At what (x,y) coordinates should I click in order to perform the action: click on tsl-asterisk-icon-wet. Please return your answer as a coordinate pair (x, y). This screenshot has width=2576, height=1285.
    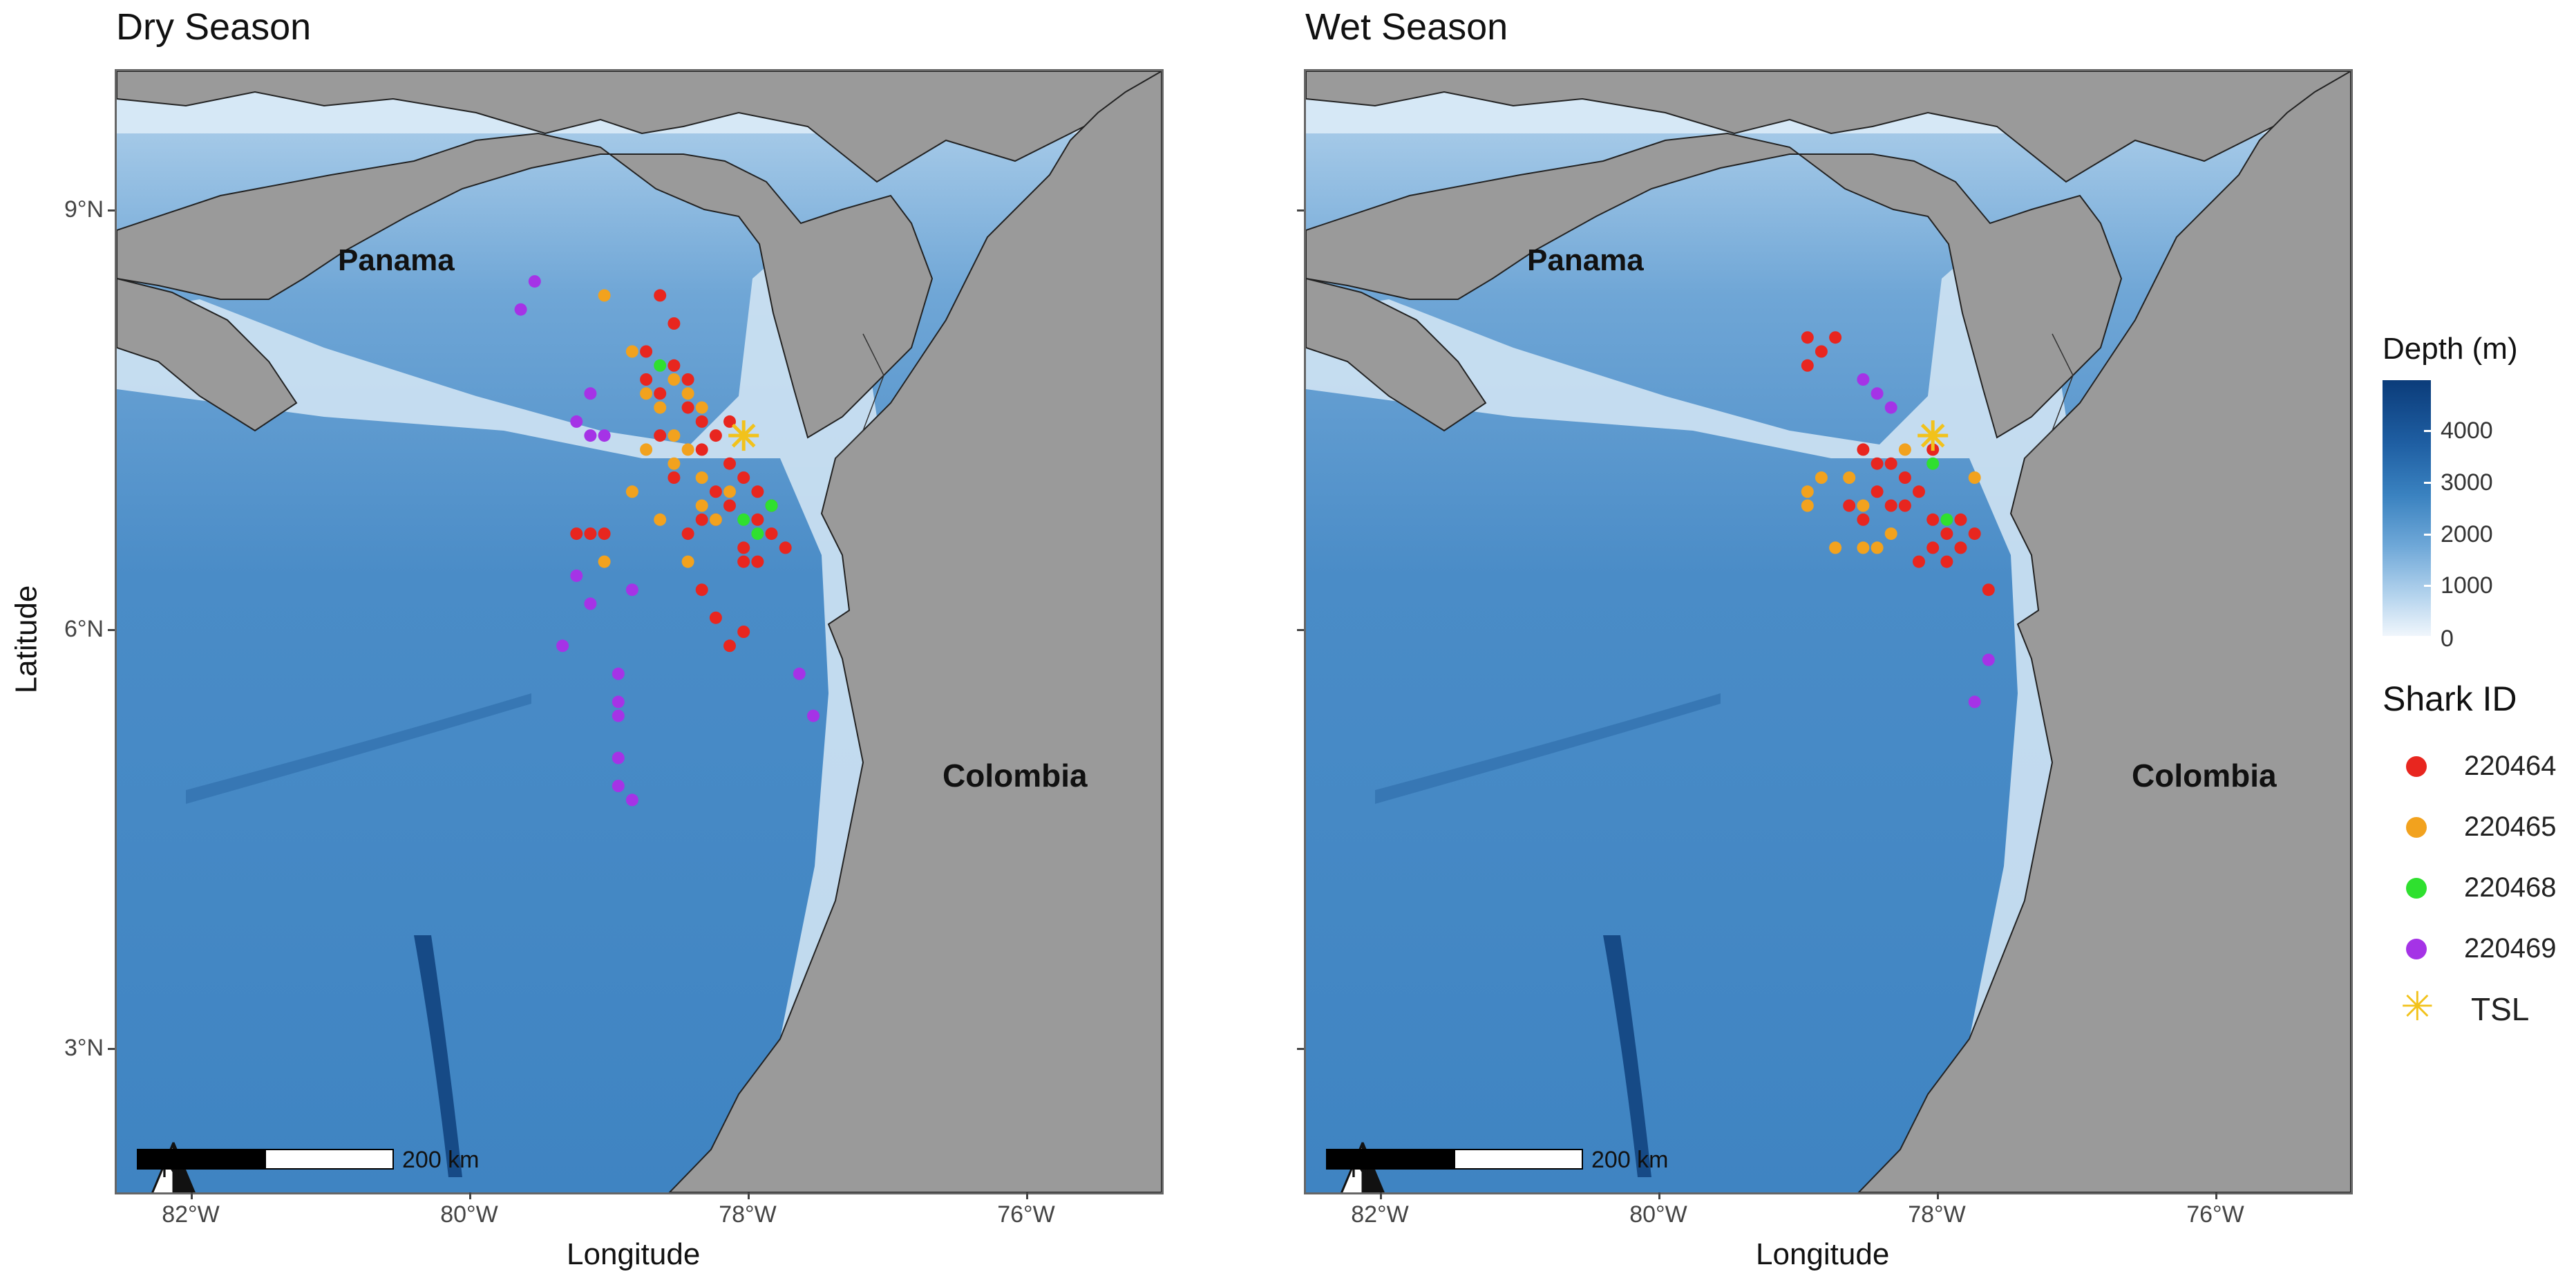
    Looking at the image, I should click on (1933, 435).